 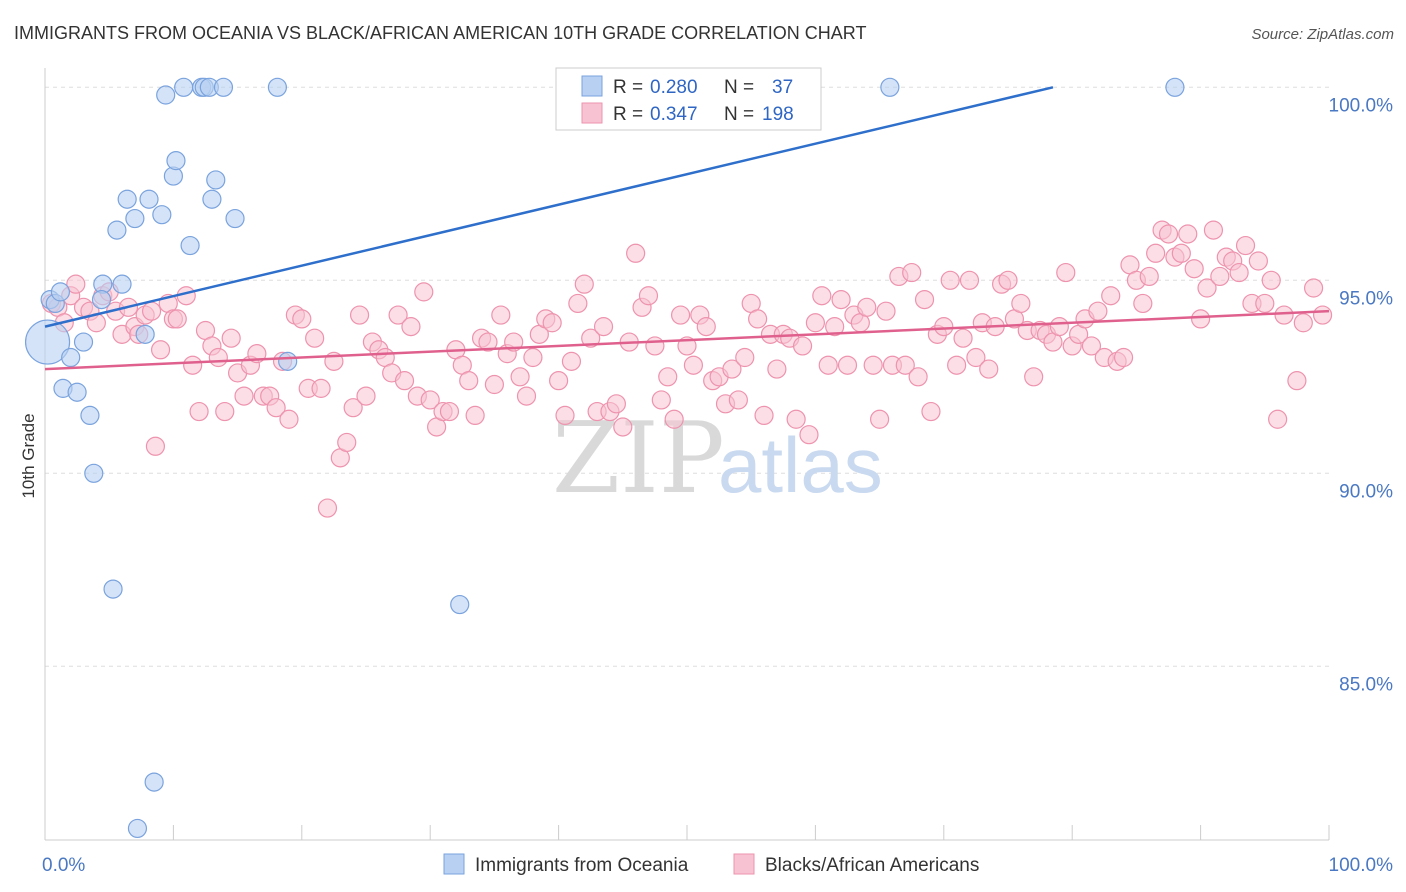 I want to click on y-tick-label: 90.0%, so click(x=1366, y=491).